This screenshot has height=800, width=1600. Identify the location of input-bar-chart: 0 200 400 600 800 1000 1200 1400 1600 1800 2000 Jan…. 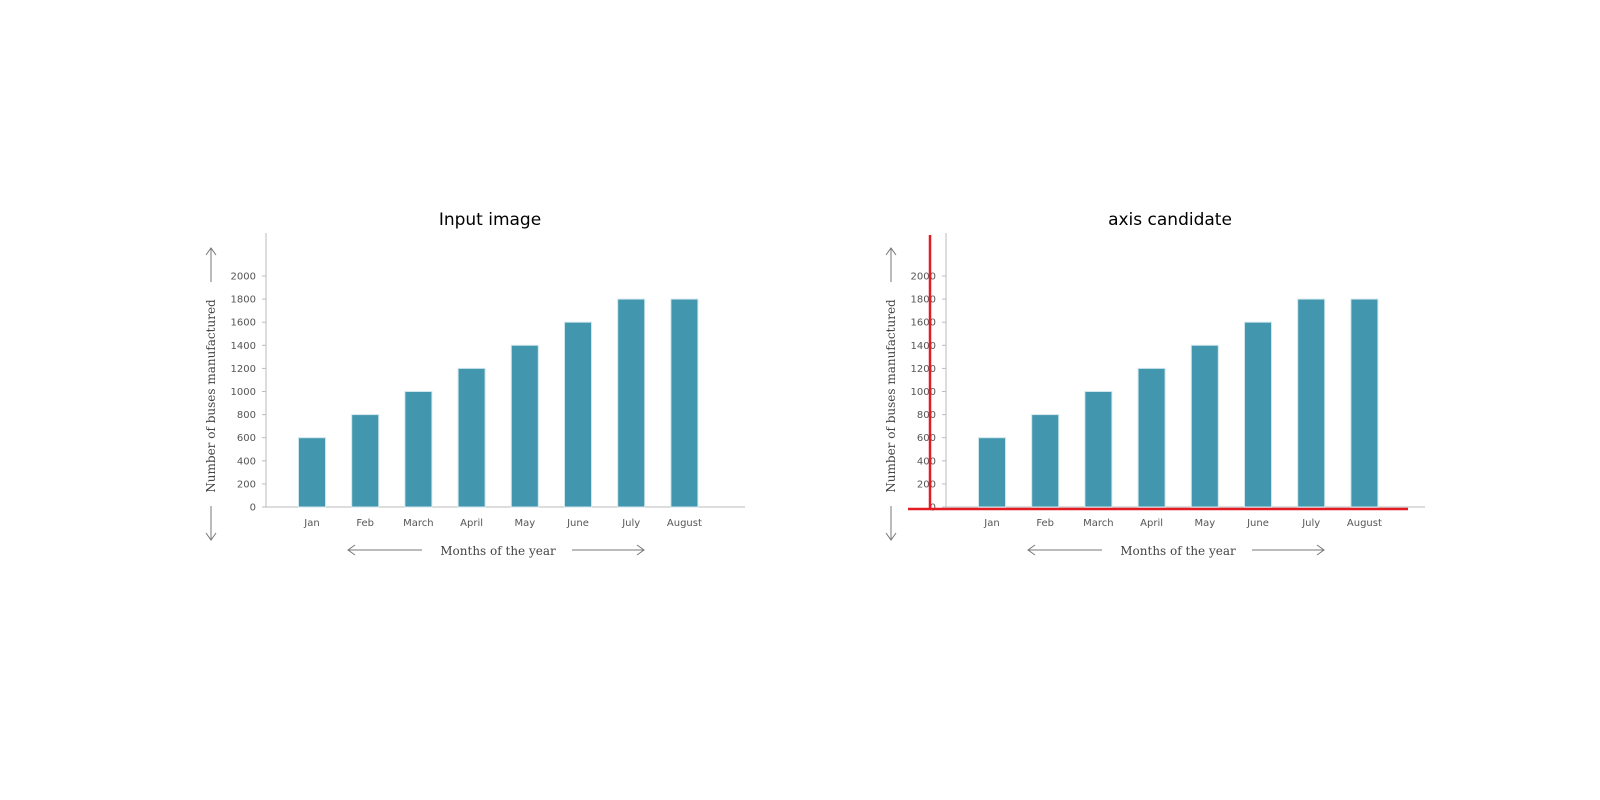
(474, 395).